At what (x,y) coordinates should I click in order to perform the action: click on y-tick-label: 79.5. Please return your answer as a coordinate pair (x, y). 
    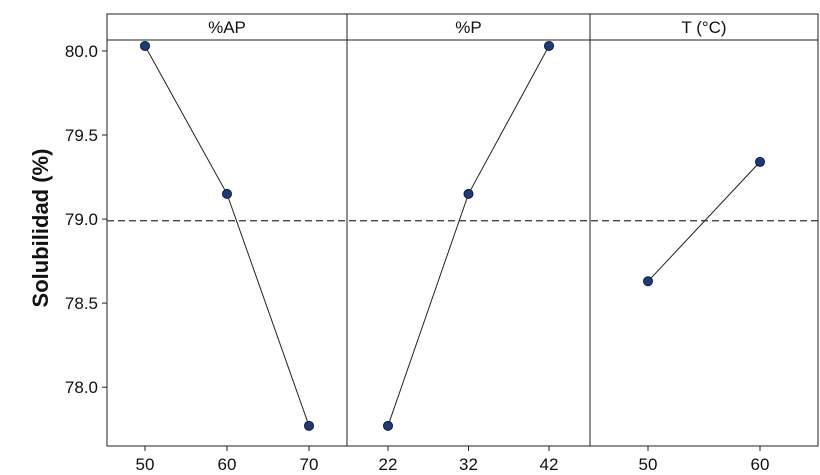
    Looking at the image, I should click on (81, 135).